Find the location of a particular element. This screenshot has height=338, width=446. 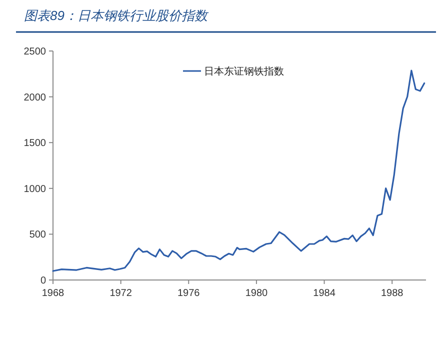

x-tick-label: 1980 is located at coordinates (256, 293).